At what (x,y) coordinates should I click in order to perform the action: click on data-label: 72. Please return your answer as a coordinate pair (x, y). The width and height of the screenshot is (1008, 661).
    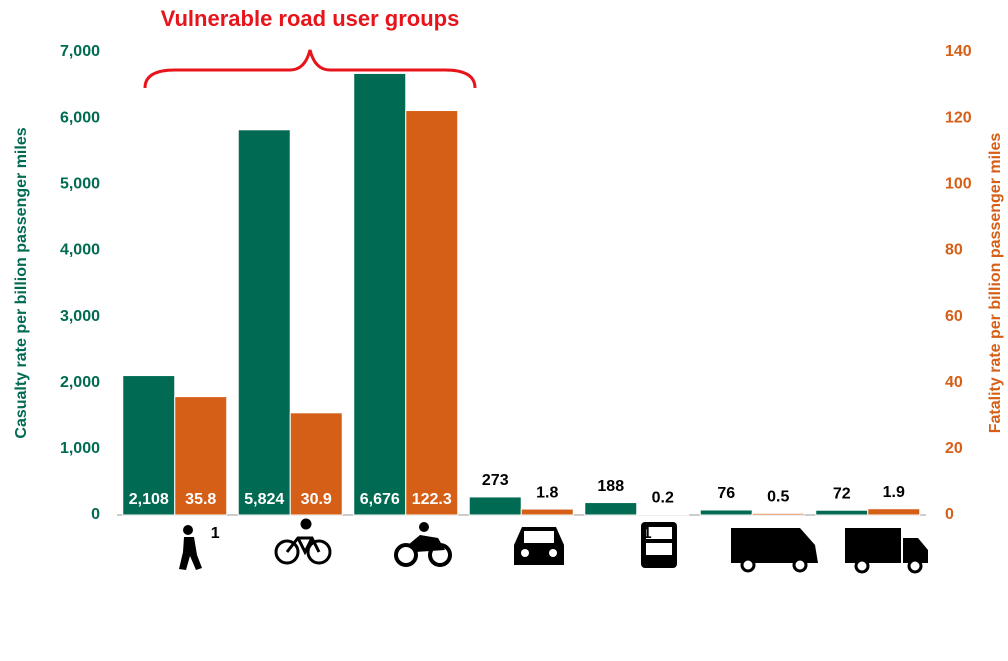
    Looking at the image, I should click on (842, 493).